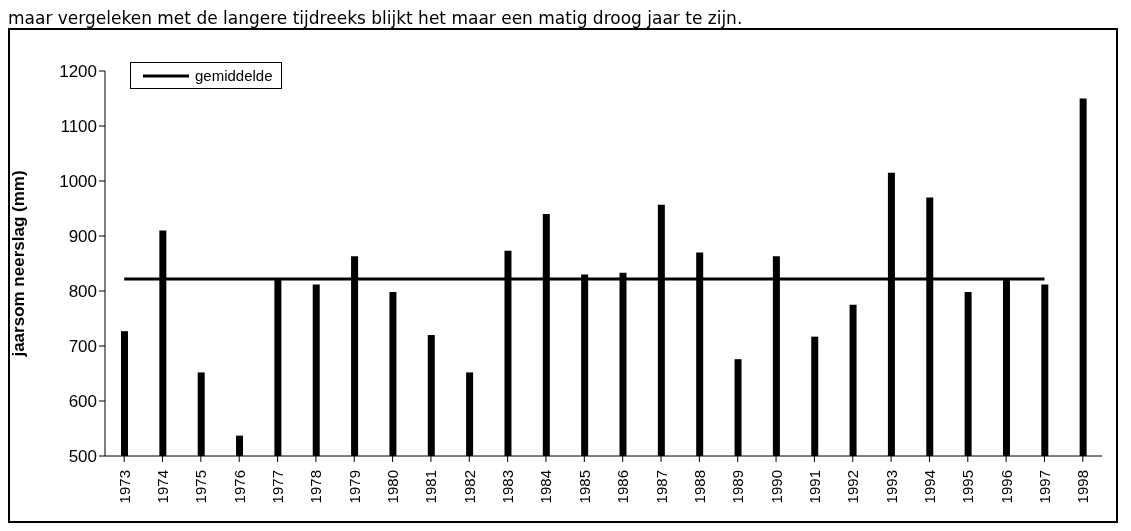 The height and width of the screenshot is (531, 1131). I want to click on x-tick-label: 1973, so click(124, 487).